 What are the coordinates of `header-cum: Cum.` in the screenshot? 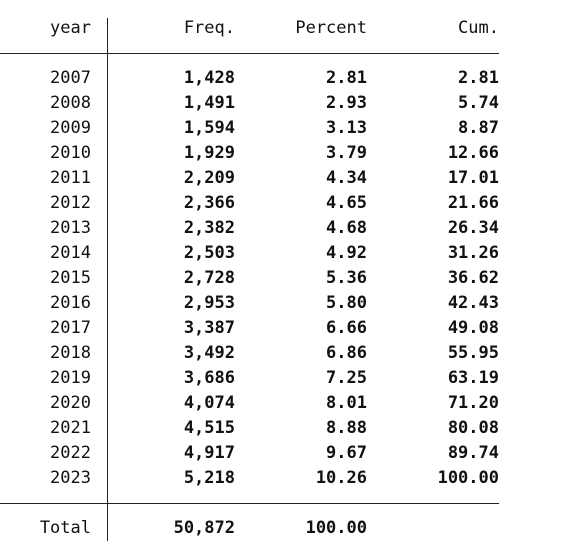 It's located at (478, 28).